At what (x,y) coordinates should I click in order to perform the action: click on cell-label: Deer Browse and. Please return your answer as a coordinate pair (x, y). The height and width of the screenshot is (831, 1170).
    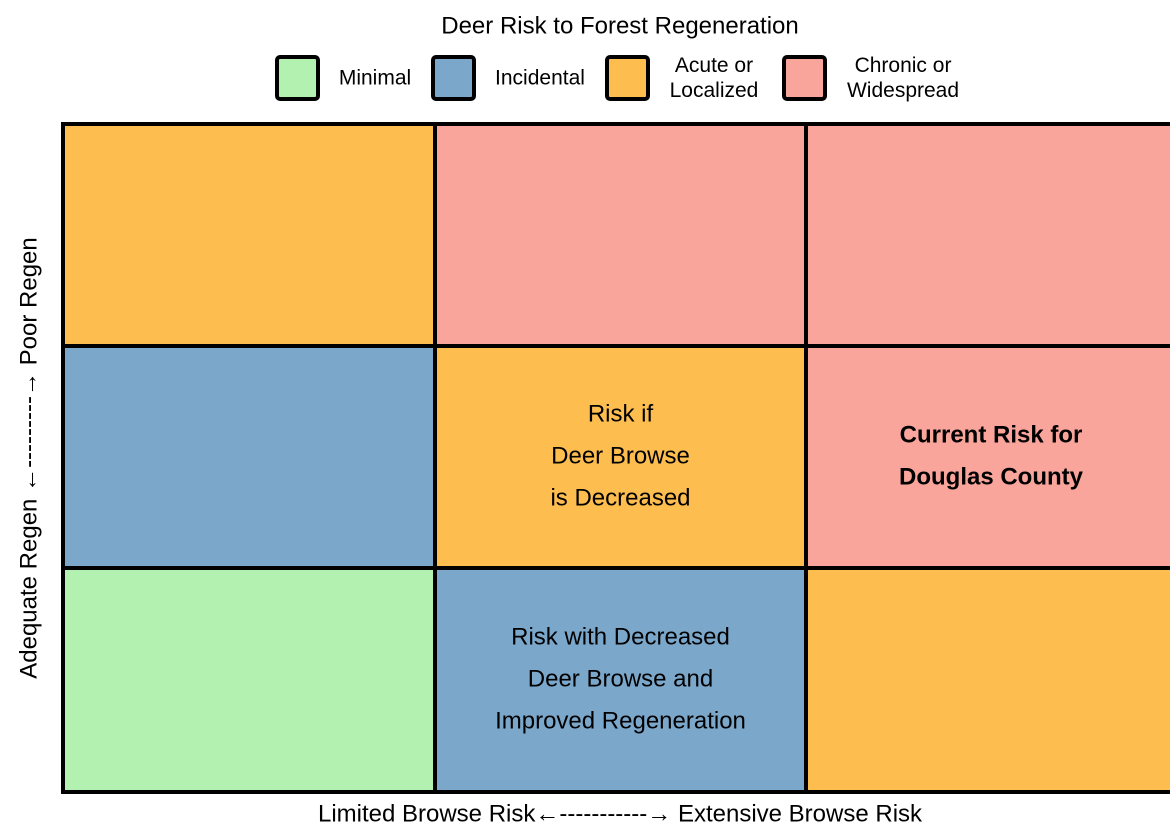
    Looking at the image, I should click on (620, 678).